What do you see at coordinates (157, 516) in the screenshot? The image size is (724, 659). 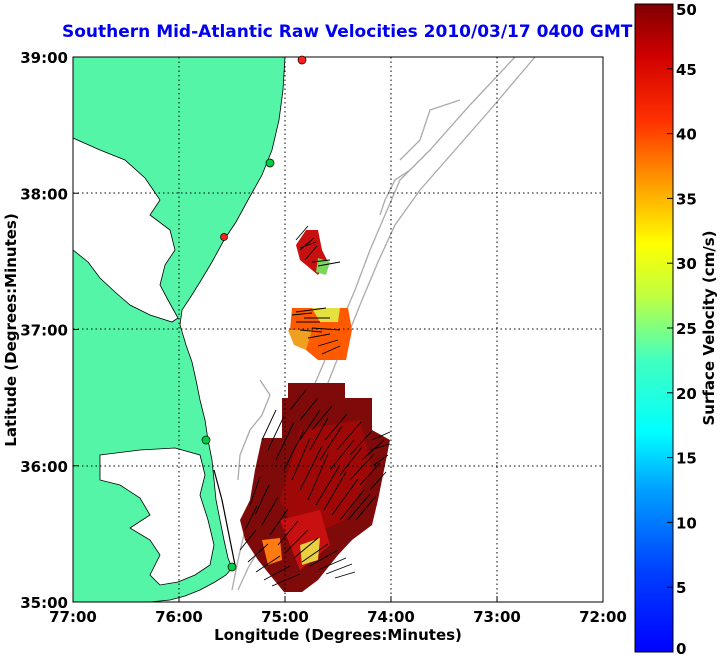 I see `pamlico-sound` at bounding box center [157, 516].